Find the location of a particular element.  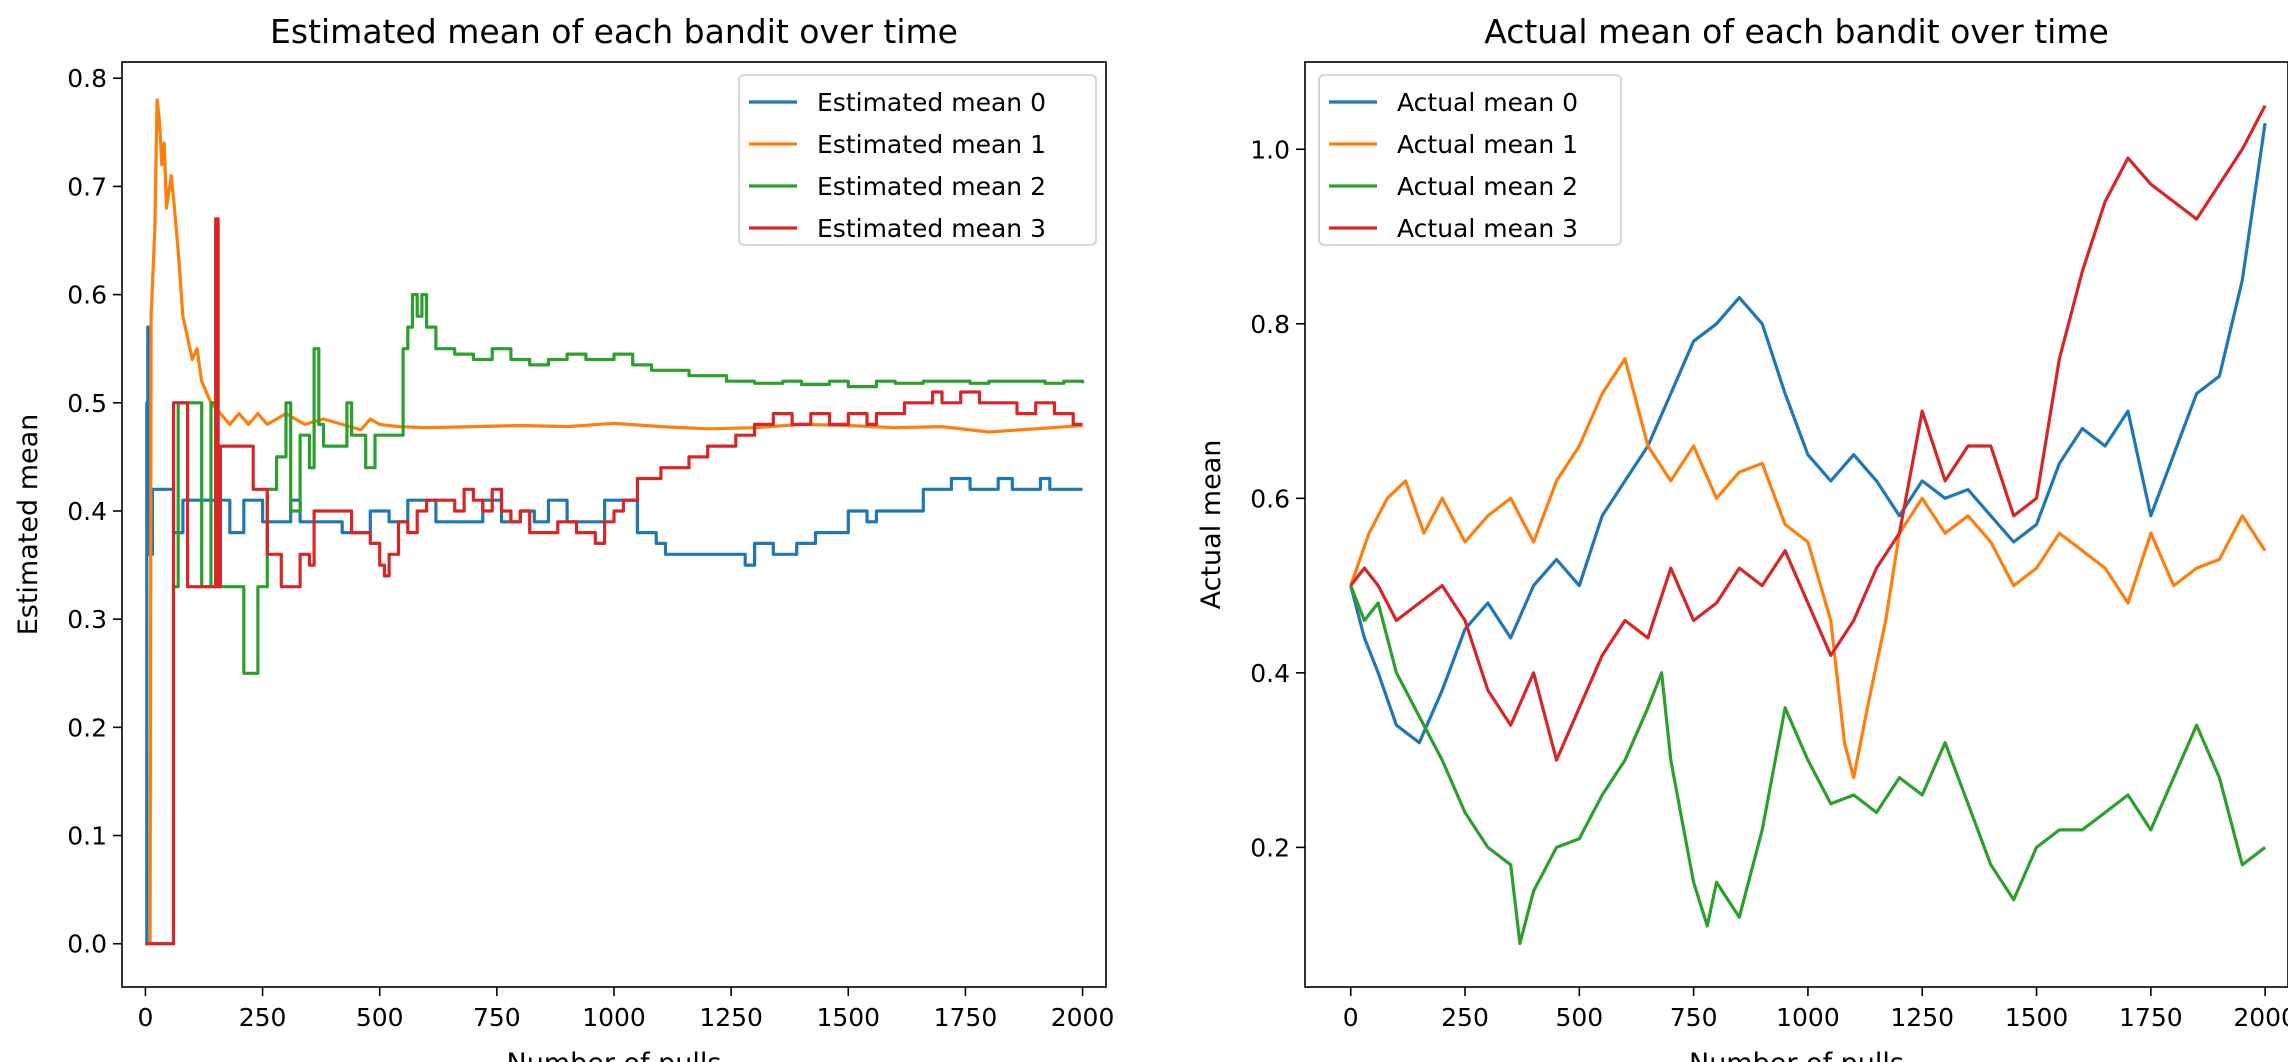

y-tick-label: 0.5 is located at coordinates (87, 403).